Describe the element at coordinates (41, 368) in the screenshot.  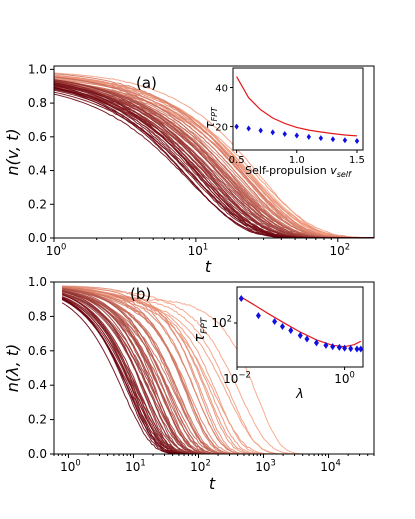
I see `y-ticks-b: 0.0 0.2 0.4 0.6 0.8 1.0` at that location.